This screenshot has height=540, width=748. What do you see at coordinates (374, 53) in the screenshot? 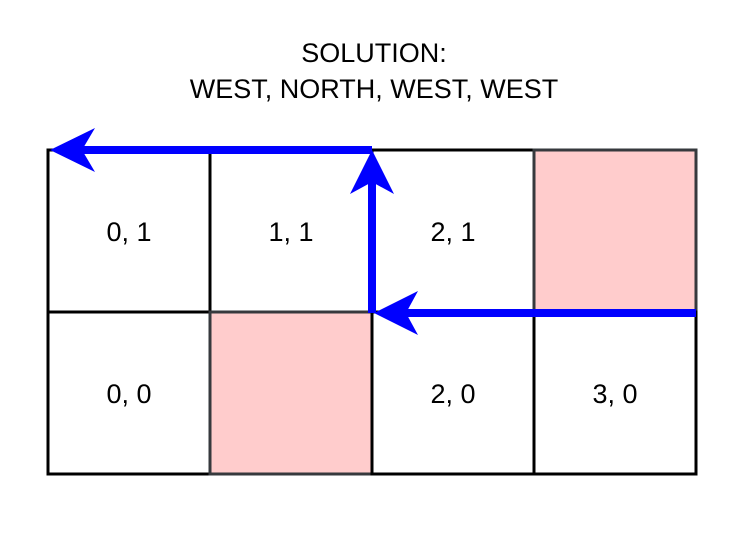
I see `solution-heading: SOLUTION:` at bounding box center [374, 53].